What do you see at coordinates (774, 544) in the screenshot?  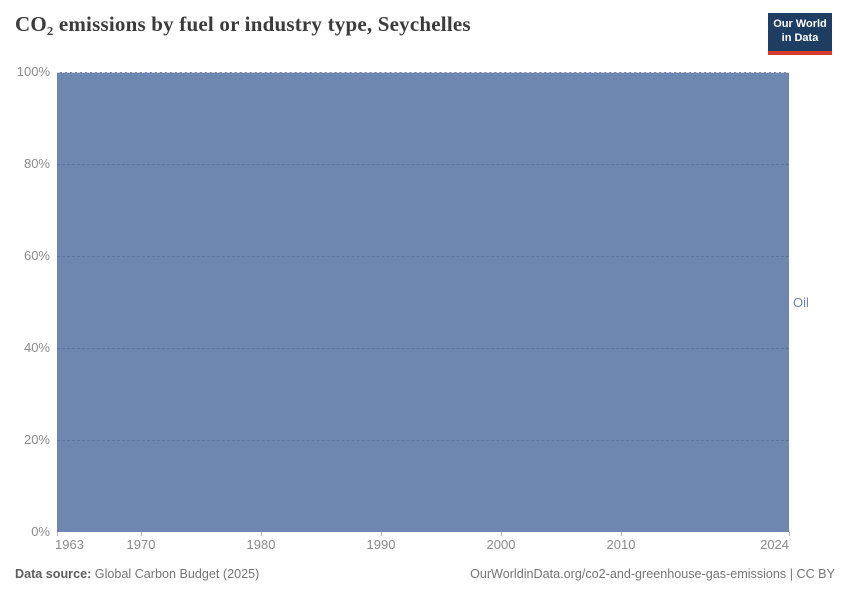 I see `x-axis-tick-label: 2024` at bounding box center [774, 544].